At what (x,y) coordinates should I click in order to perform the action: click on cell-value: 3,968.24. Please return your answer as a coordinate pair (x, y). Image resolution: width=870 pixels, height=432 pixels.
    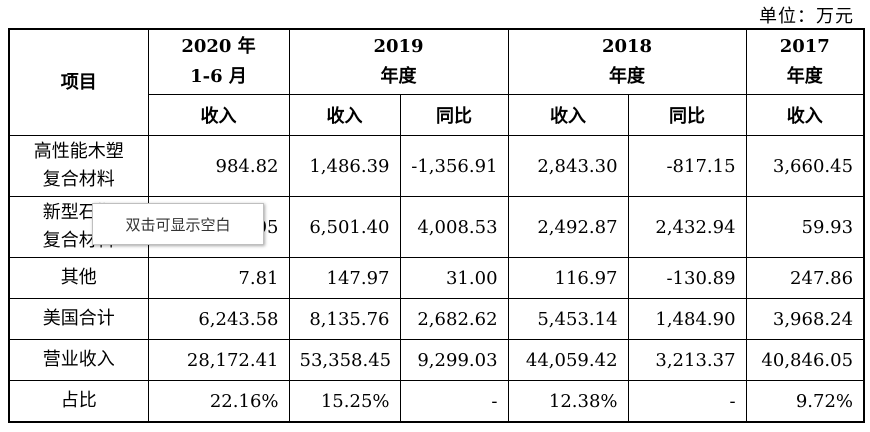
    Looking at the image, I should click on (805, 319).